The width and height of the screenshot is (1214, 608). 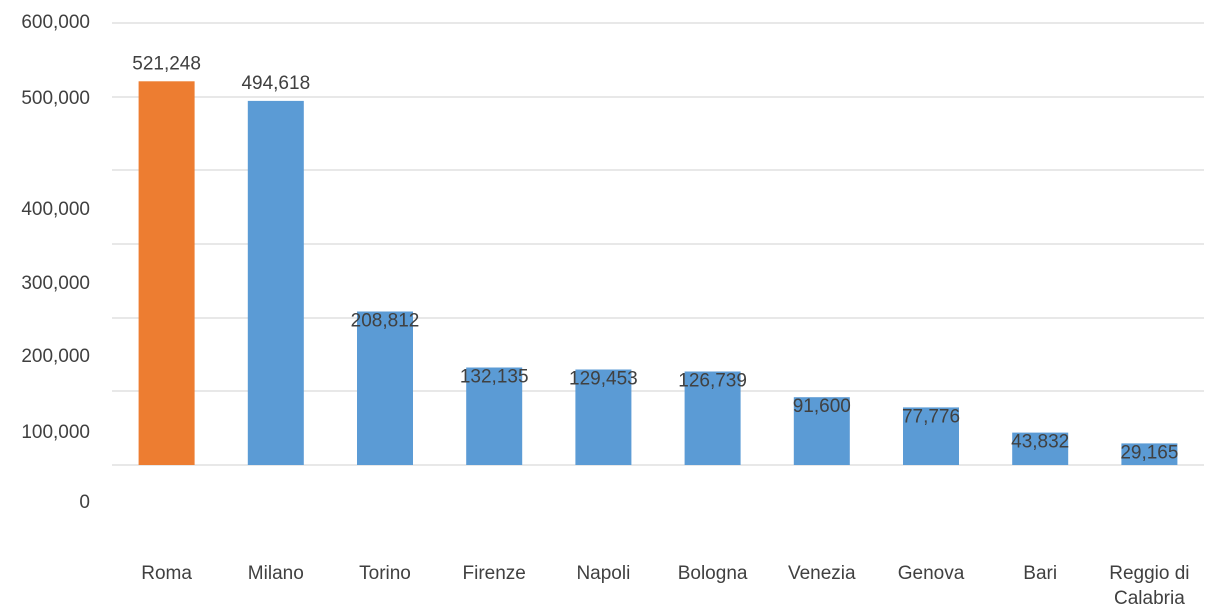 I want to click on data-label: 494,618, so click(x=275, y=83).